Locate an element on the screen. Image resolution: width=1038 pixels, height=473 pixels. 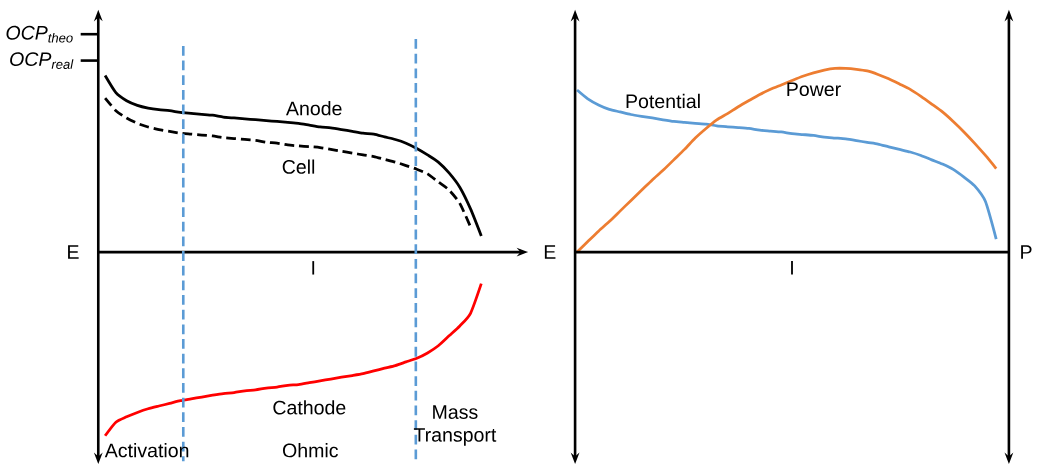
series-label: Cell is located at coordinates (298, 166).